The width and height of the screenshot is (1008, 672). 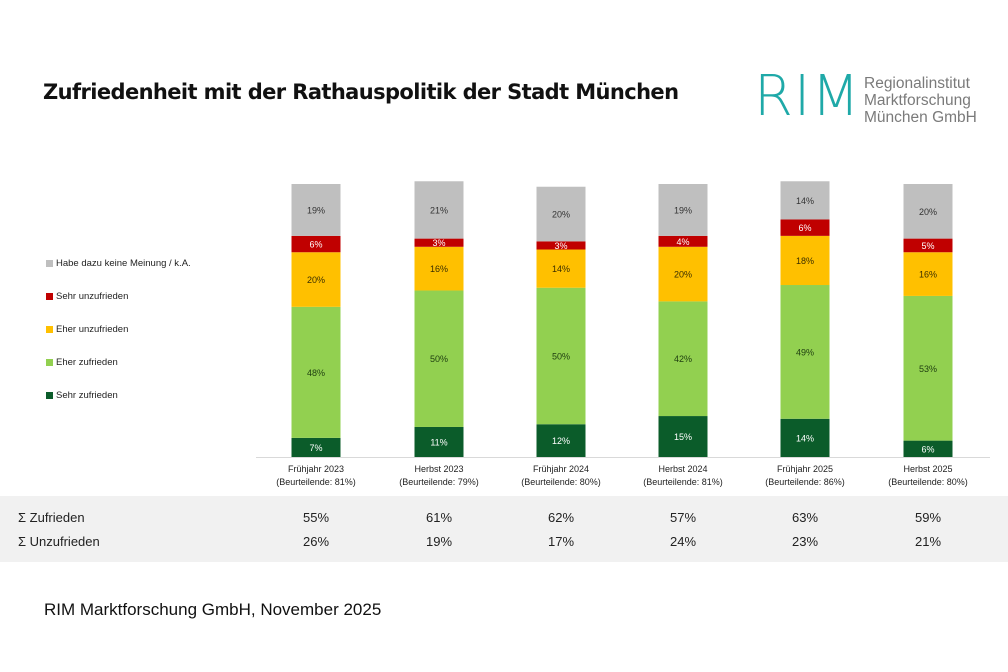 I want to click on summary-row-label: Σ Unzufrieden, so click(x=59, y=541).